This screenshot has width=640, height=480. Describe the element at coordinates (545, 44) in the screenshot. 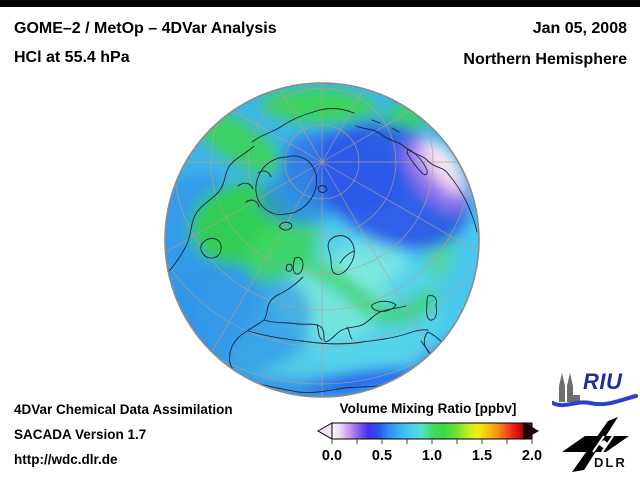

I see `header-right: Jan 05, 2008 Northern Hemisphere` at that location.